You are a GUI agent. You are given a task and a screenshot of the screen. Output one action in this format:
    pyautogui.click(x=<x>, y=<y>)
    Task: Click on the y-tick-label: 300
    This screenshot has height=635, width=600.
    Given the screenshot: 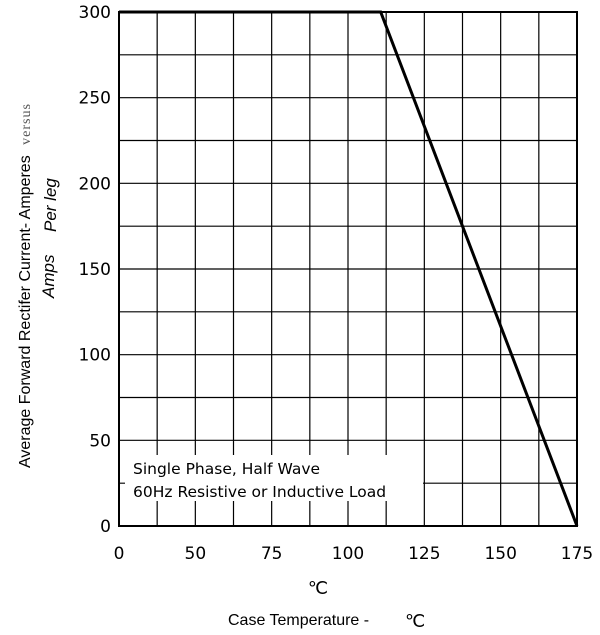 What is the action you would take?
    pyautogui.click(x=95, y=13)
    